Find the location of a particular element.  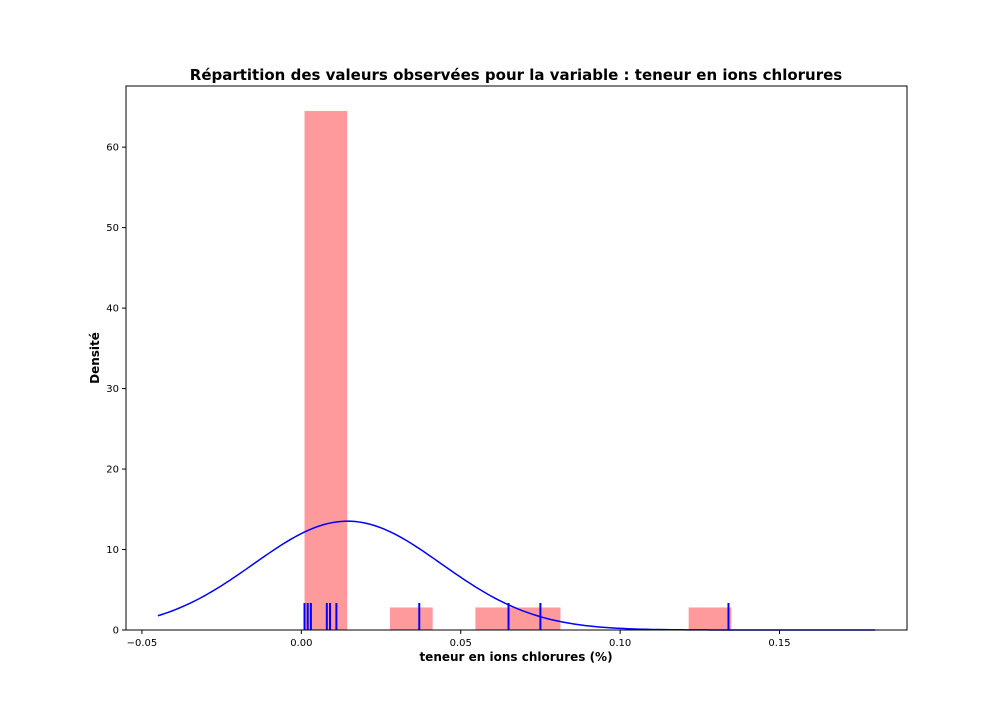

y-tick-label: 30 is located at coordinates (112, 389).